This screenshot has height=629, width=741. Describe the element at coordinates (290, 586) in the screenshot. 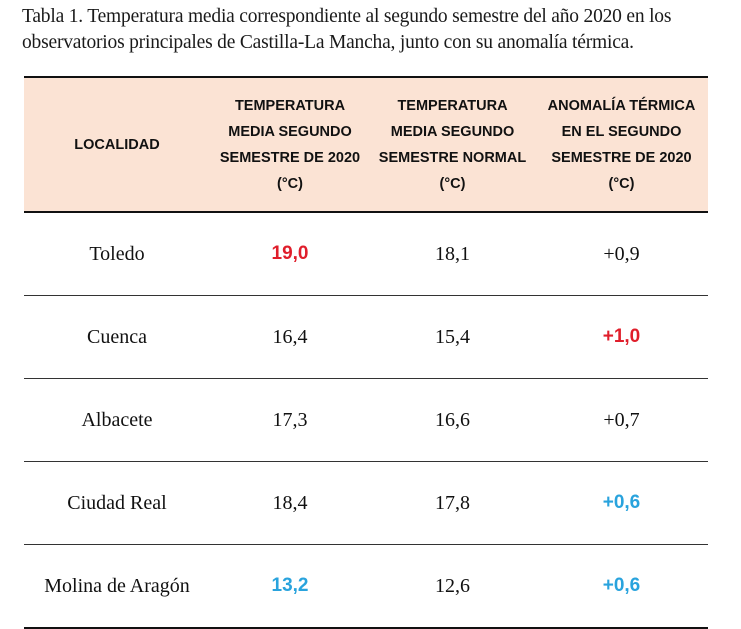

I see `cell-media-2020: 13,2` at that location.